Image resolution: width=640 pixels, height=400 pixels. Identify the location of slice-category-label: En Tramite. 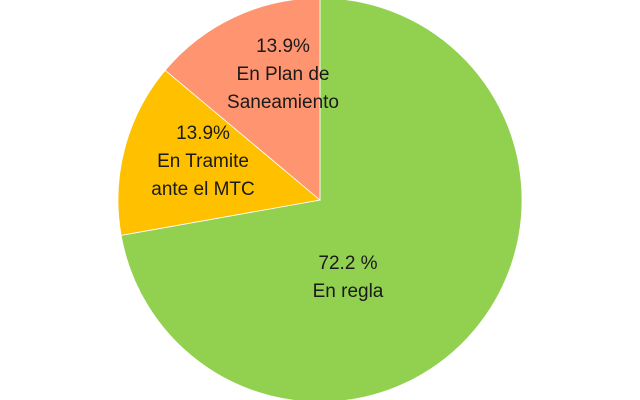
(203, 161).